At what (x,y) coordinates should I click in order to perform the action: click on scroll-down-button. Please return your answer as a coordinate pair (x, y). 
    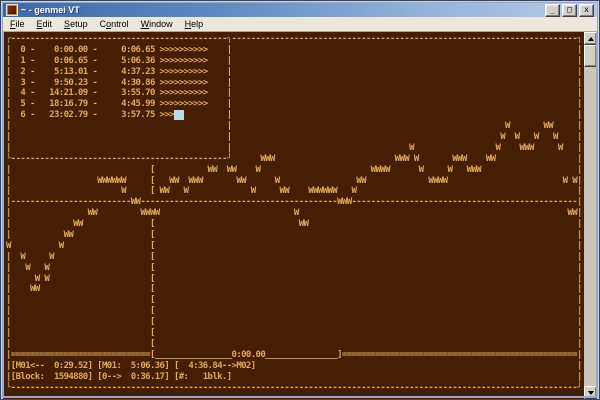
    Looking at the image, I should click on (590, 392).